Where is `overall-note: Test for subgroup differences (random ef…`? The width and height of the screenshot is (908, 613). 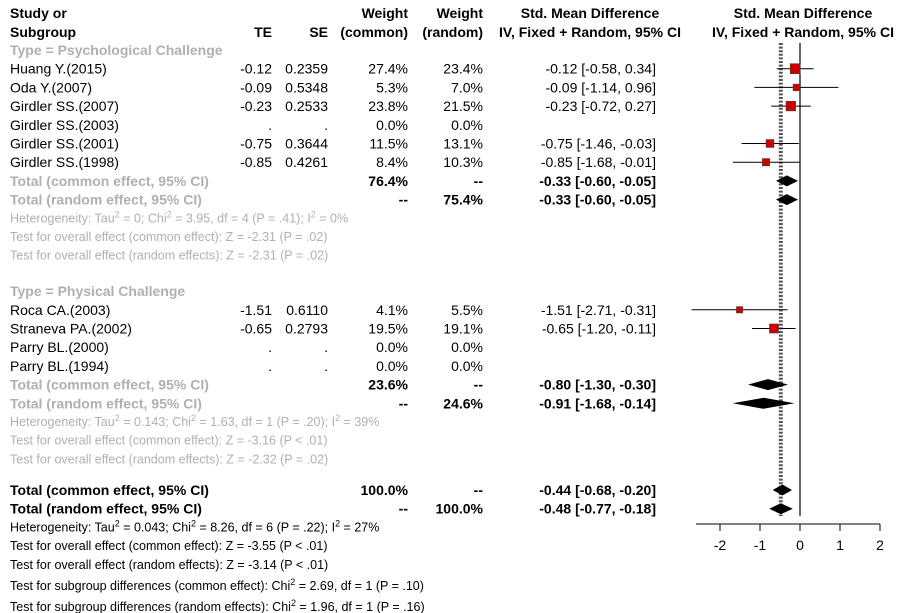
overall-note: Test for subgroup differences (random ef… is located at coordinates (217, 605).